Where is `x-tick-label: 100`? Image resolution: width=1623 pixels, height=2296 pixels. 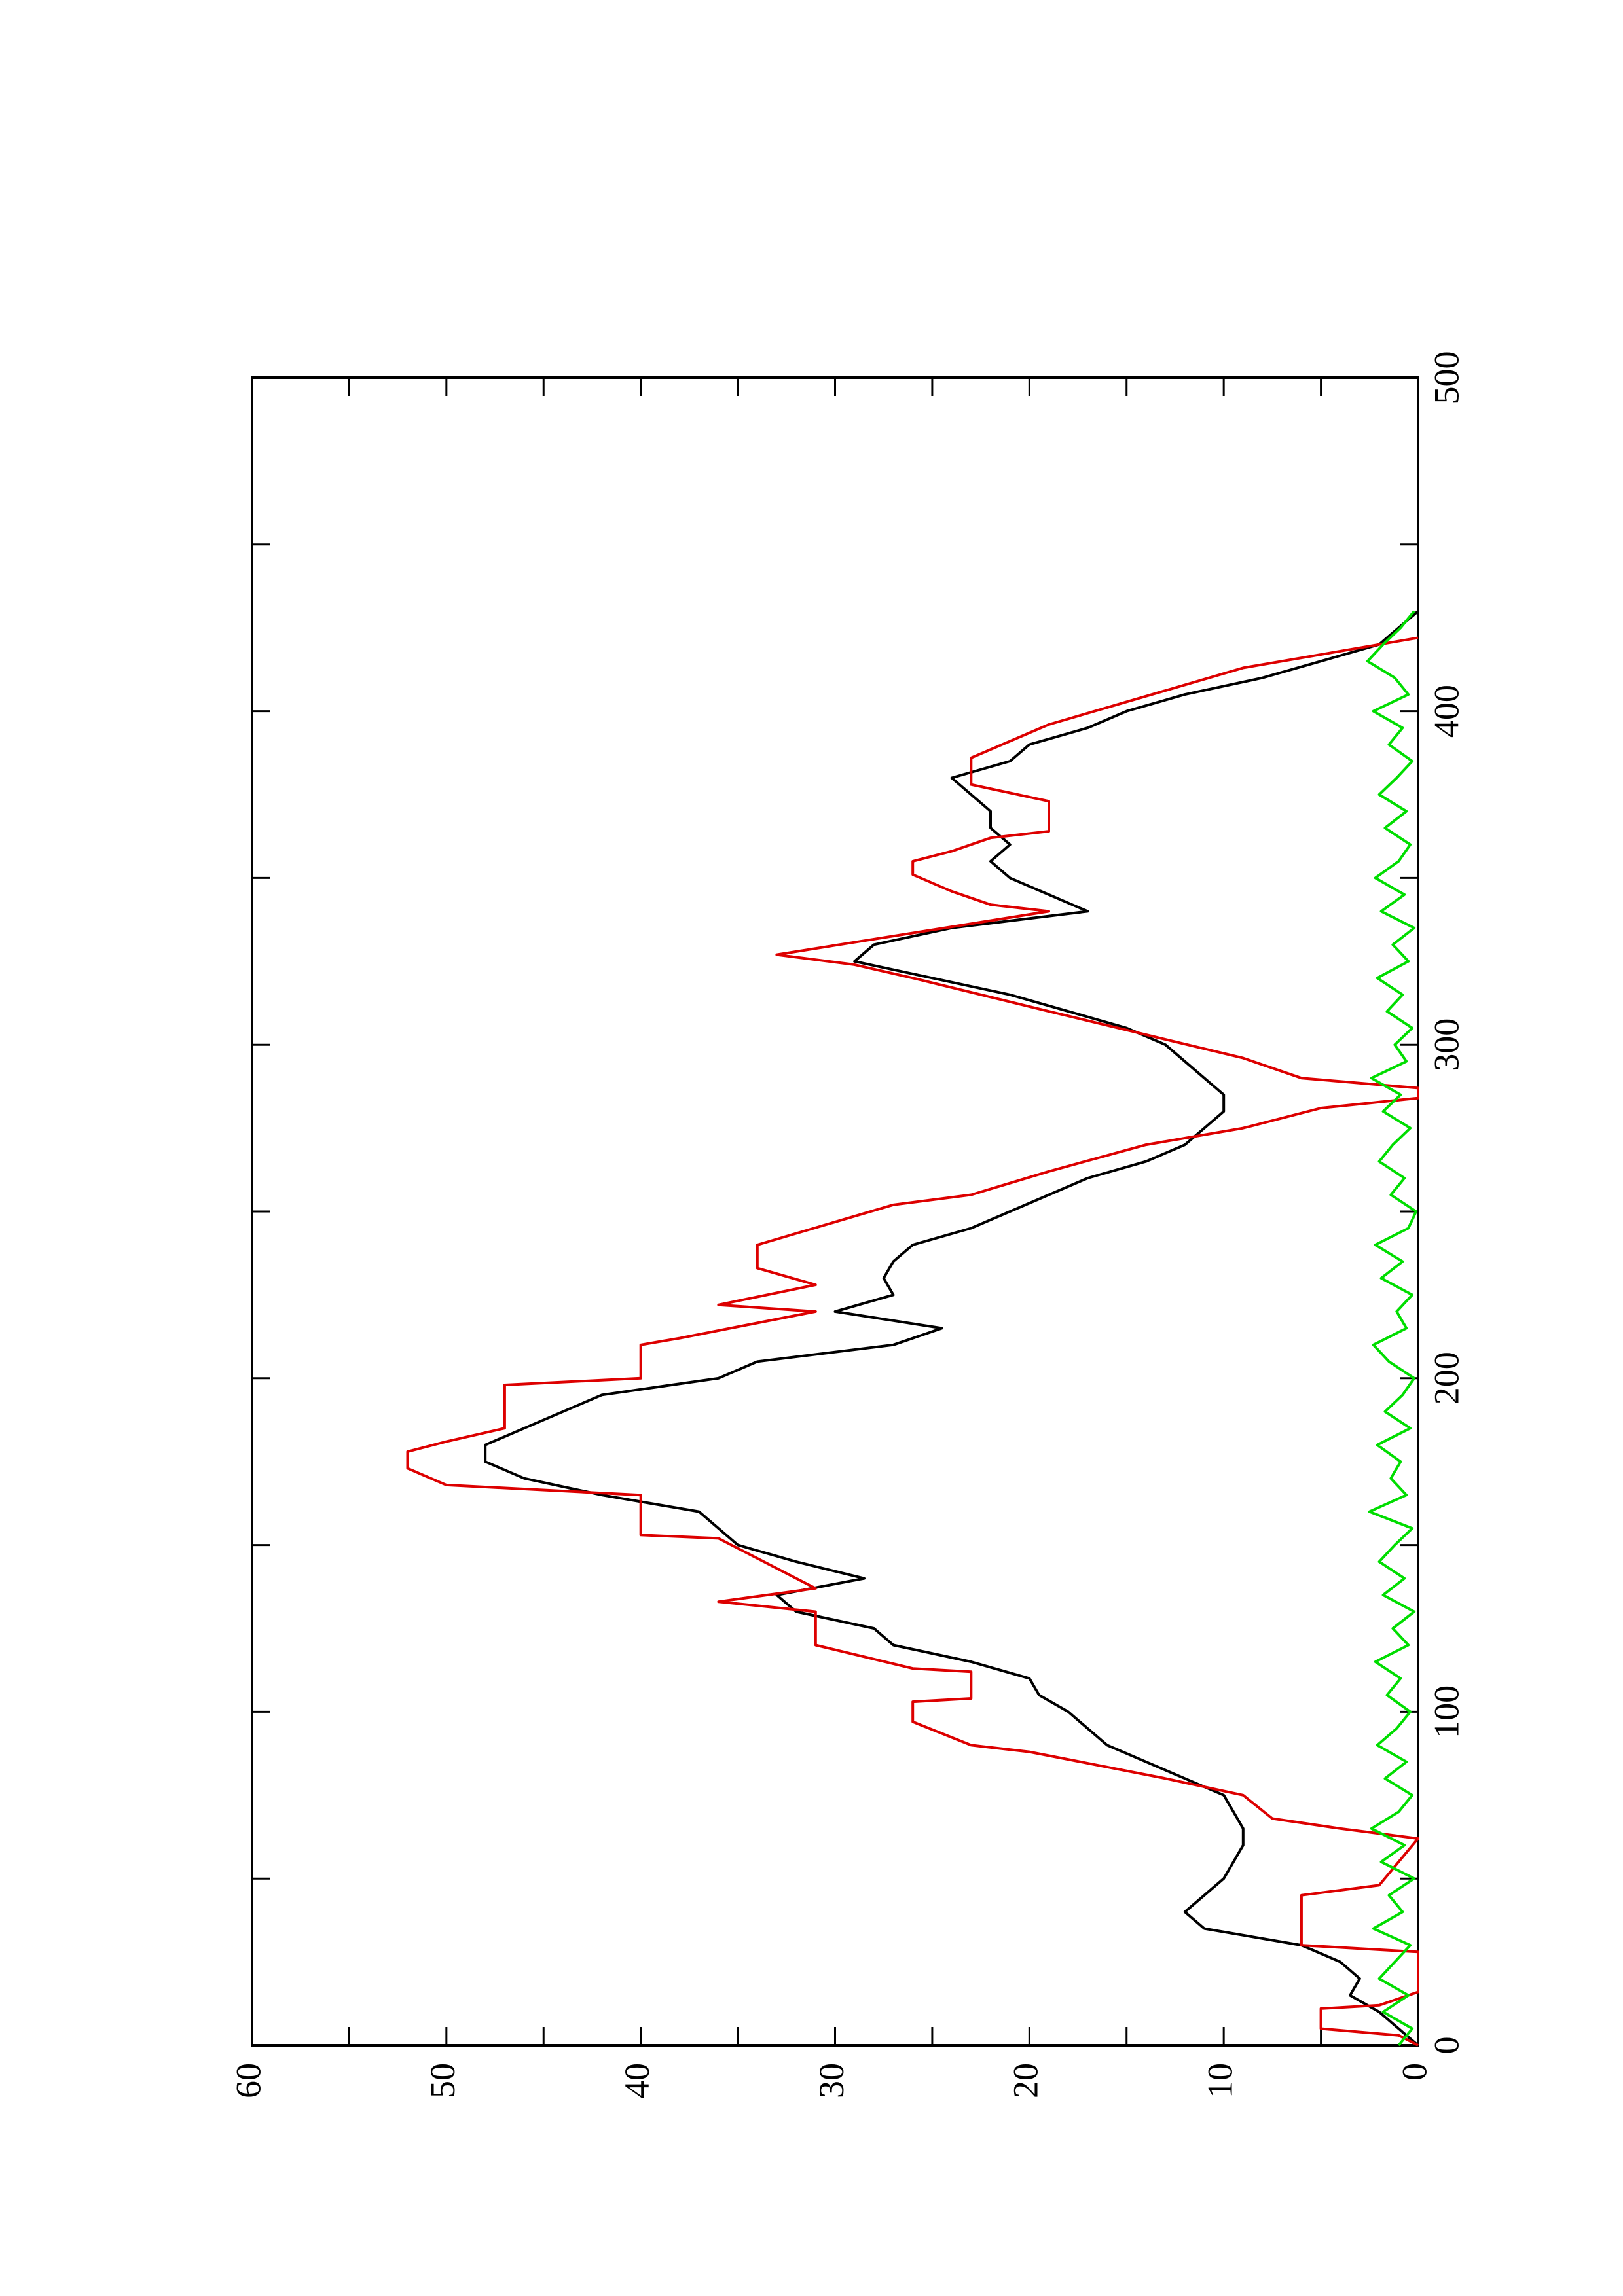
x-tick-label: 100 is located at coordinates (1446, 1711).